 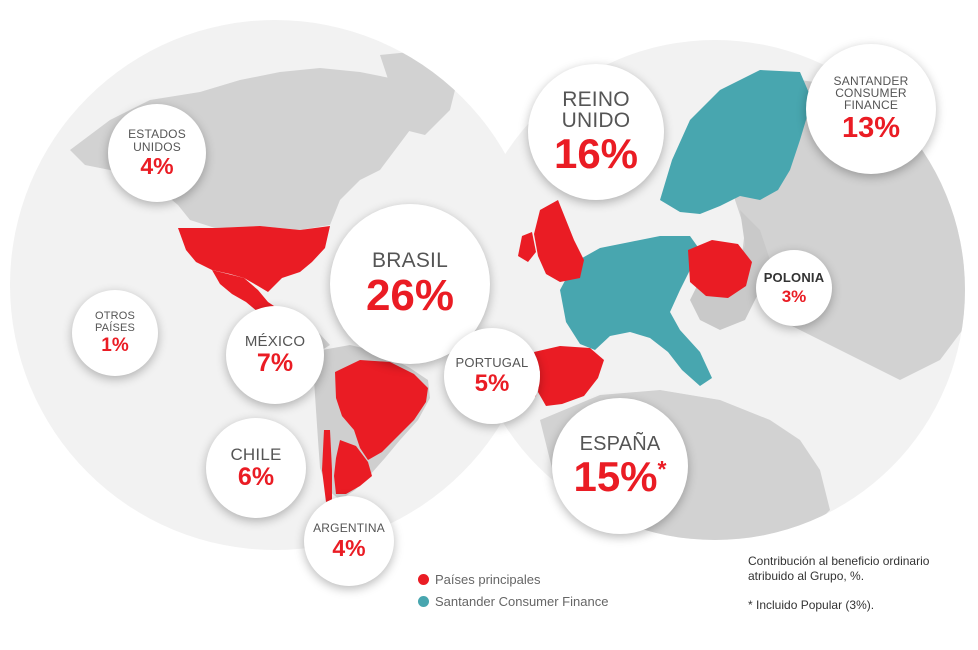 I want to click on scandinavia-shape, so click(x=736, y=142).